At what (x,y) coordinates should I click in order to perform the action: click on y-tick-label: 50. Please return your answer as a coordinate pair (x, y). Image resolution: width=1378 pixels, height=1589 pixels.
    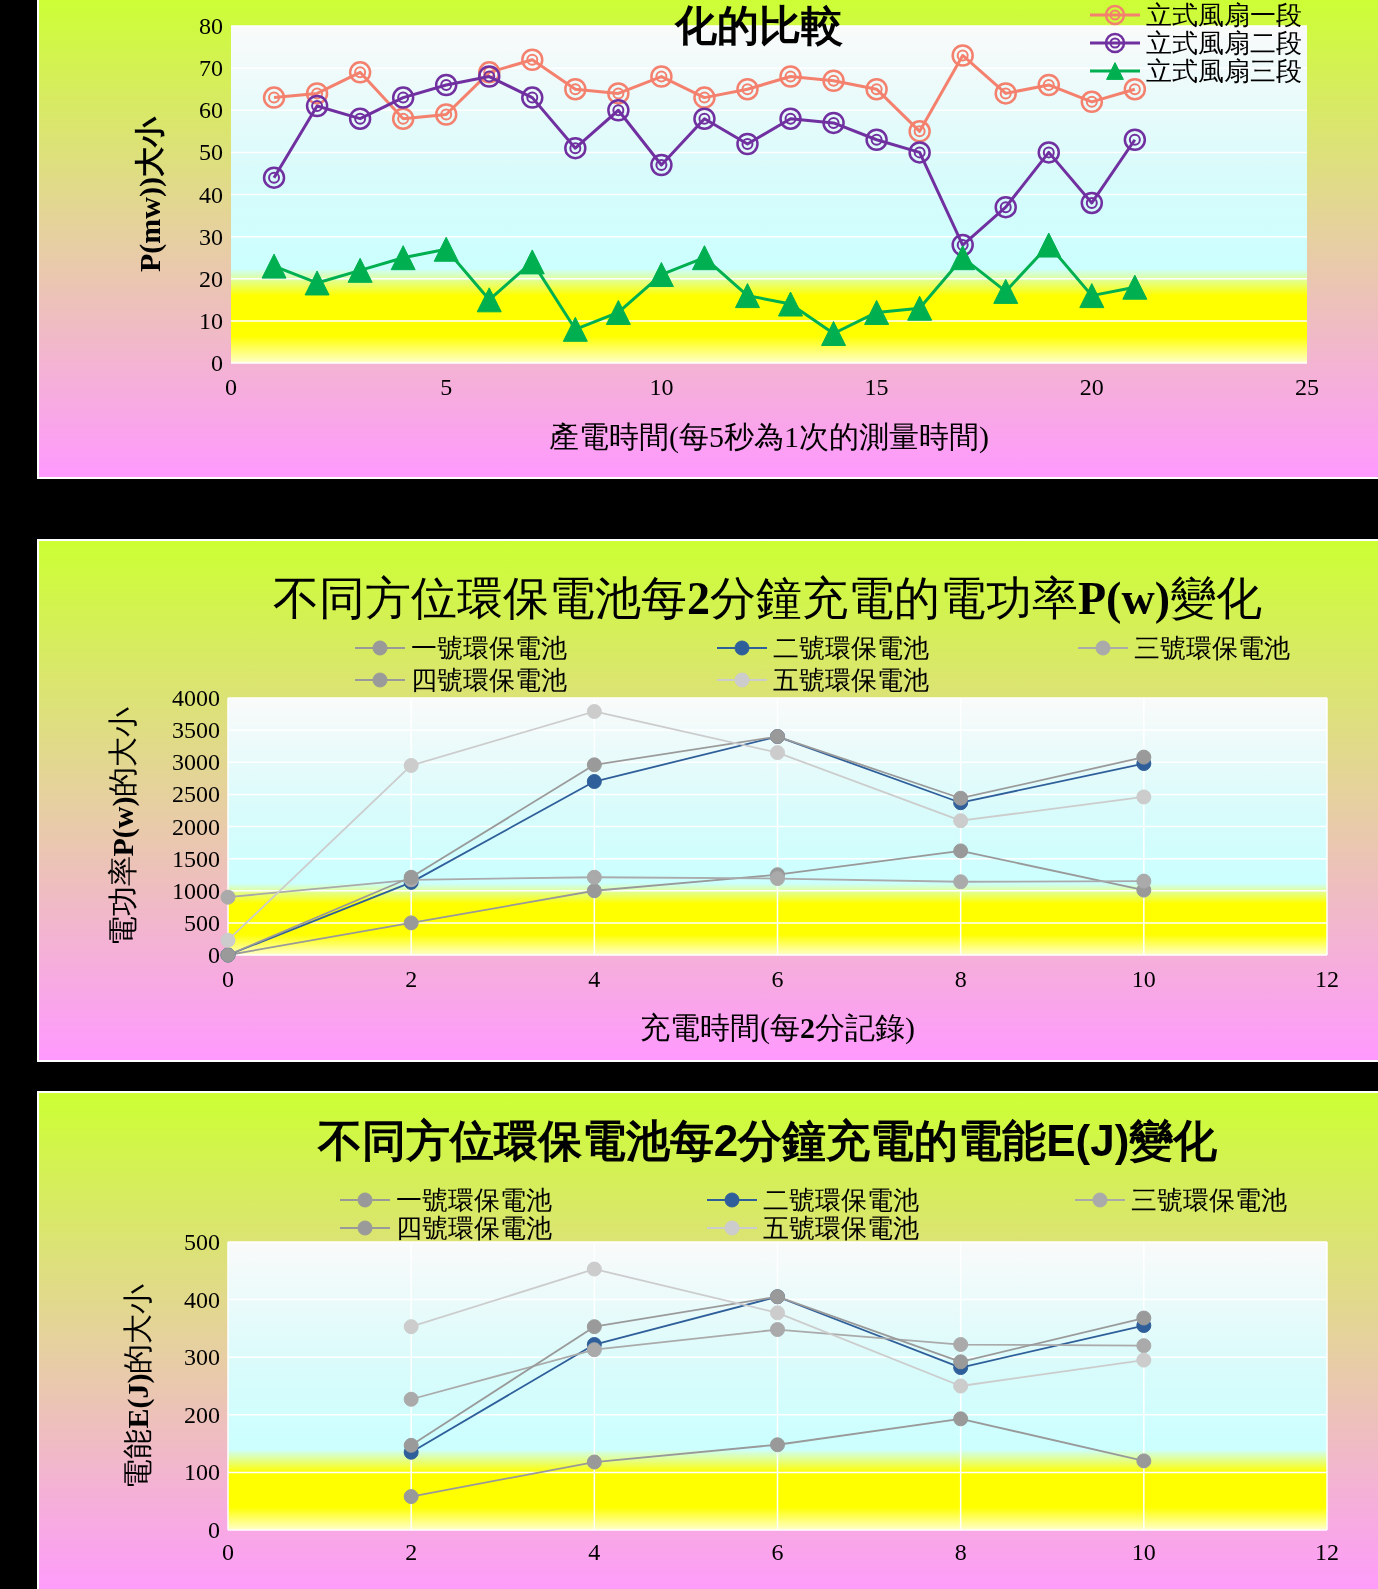
    Looking at the image, I should click on (211, 152).